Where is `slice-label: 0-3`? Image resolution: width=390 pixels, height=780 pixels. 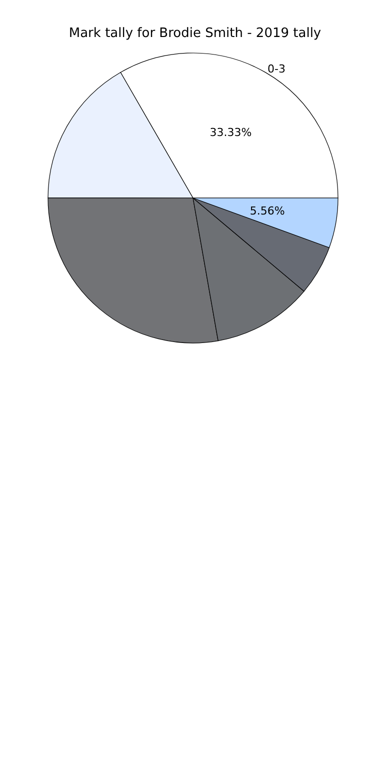
slice-label: 0-3 is located at coordinates (277, 69).